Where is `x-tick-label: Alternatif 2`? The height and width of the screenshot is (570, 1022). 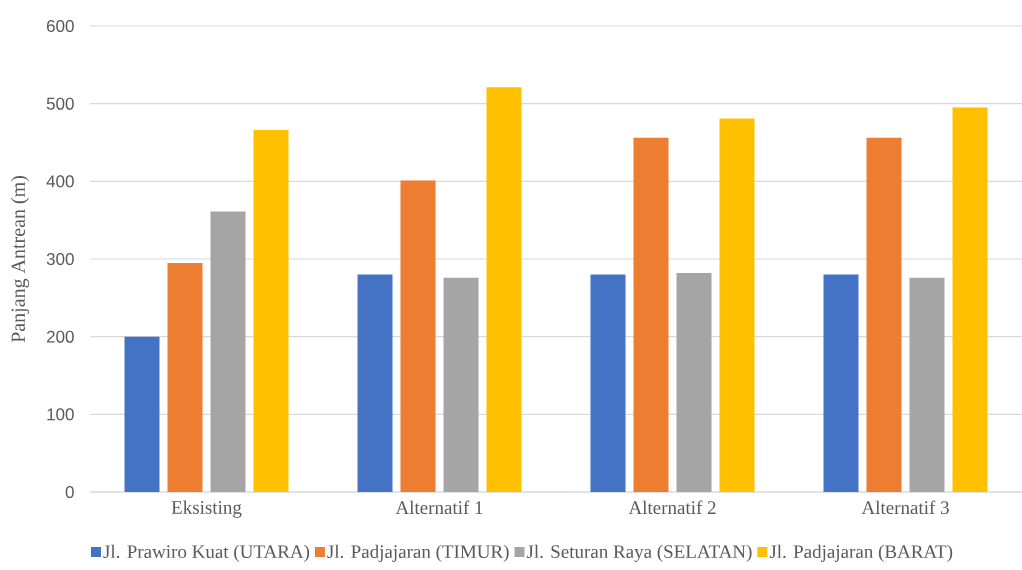
x-tick-label: Alternatif 2 is located at coordinates (672, 507).